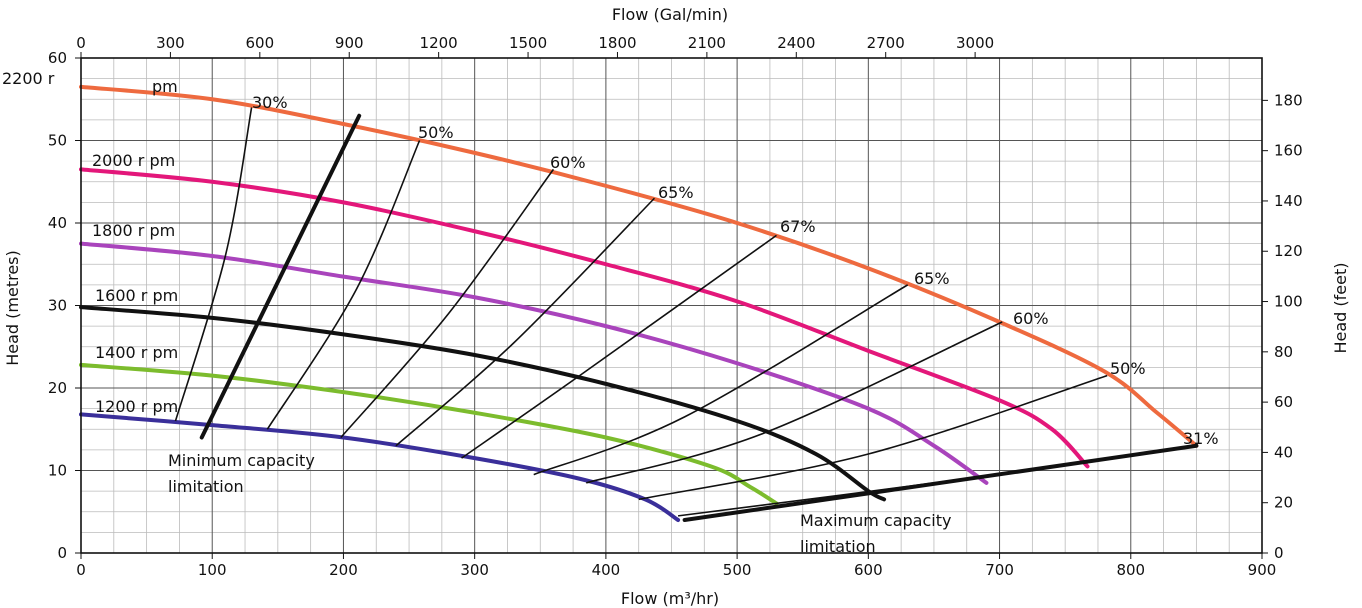  I want to click on x2-tick-label: 2100, so click(707, 43).